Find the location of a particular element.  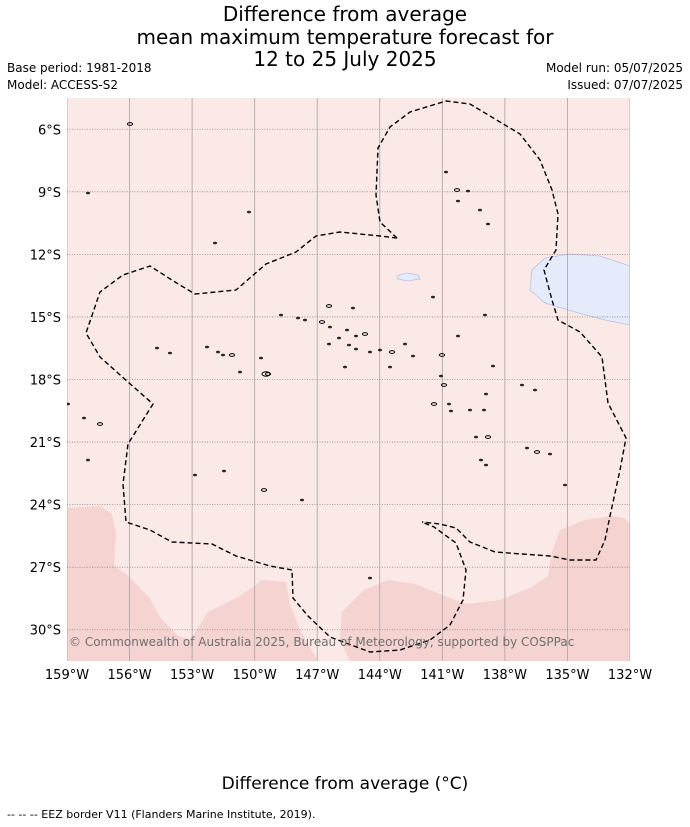

lat-tick-label: 9°S is located at coordinates (49, 193).